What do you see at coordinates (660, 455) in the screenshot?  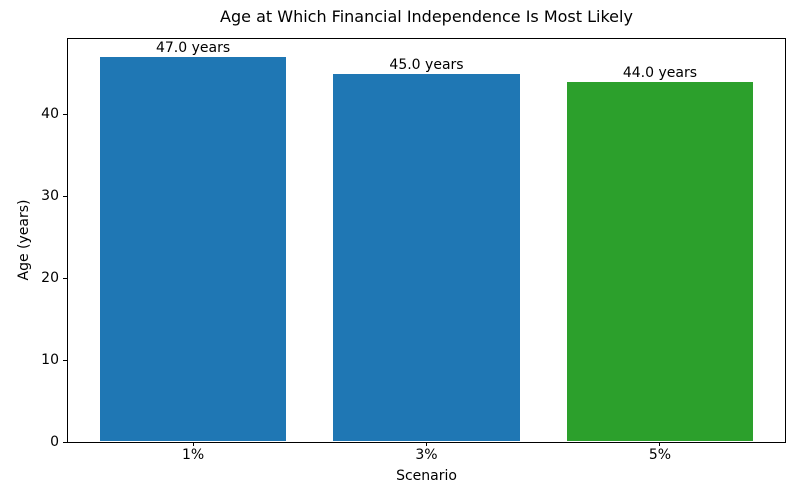 I see `x-tick-label: 5%` at bounding box center [660, 455].